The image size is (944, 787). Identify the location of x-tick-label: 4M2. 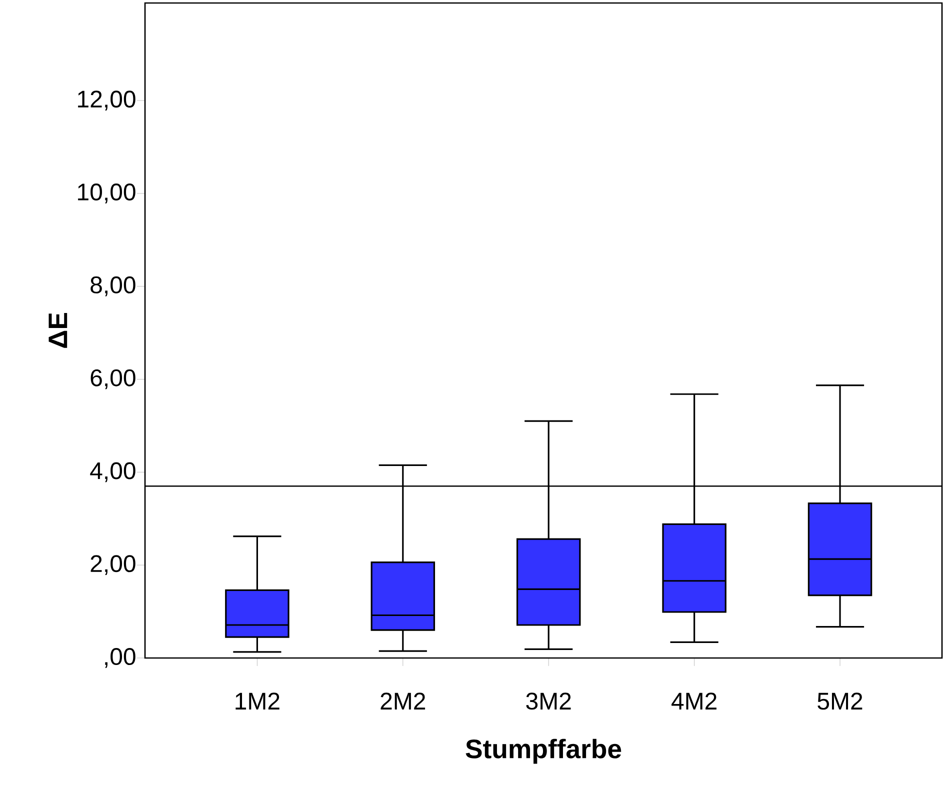
(694, 701).